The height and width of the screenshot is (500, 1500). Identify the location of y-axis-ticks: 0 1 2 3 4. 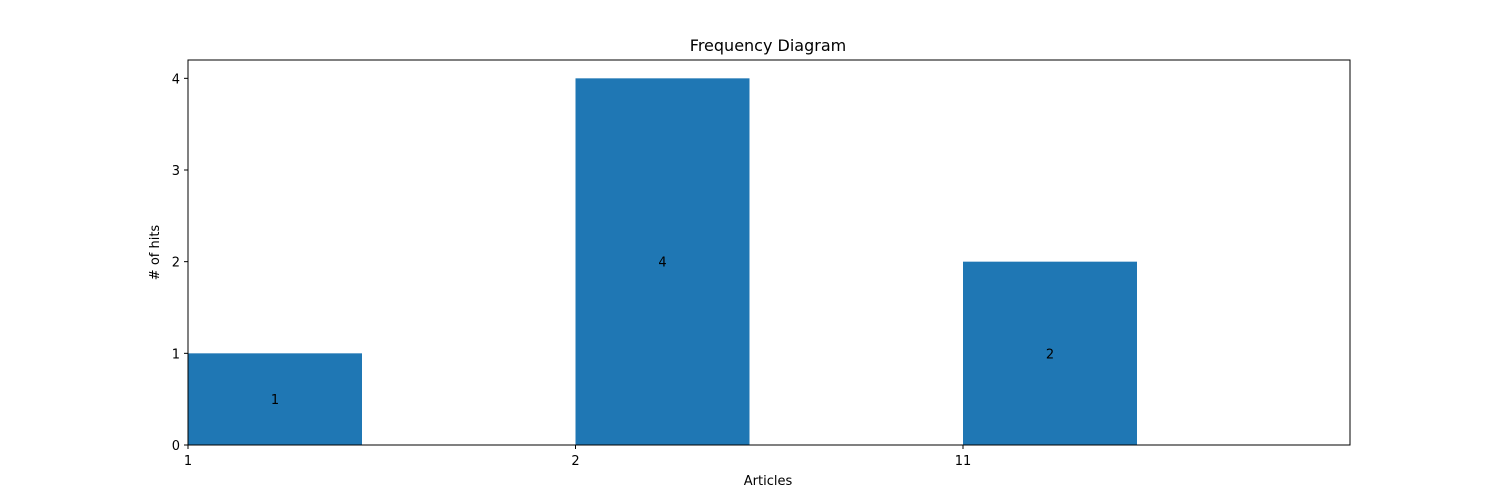
(180, 263).